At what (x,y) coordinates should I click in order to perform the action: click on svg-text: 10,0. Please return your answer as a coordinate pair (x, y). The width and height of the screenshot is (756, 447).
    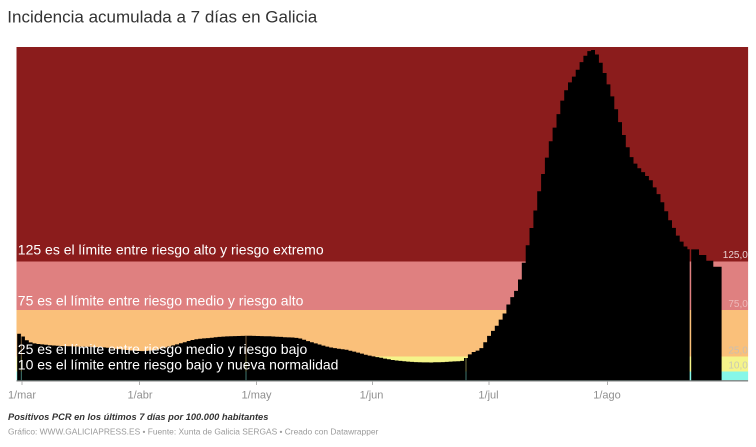
    Looking at the image, I should click on (738, 366).